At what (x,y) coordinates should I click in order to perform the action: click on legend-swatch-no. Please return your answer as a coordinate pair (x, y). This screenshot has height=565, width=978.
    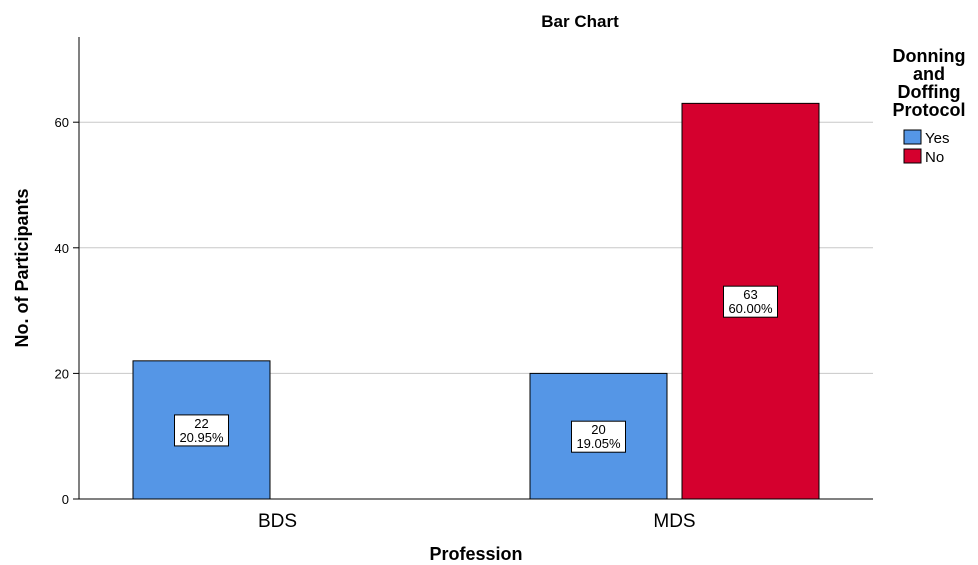
    Looking at the image, I should click on (912, 156).